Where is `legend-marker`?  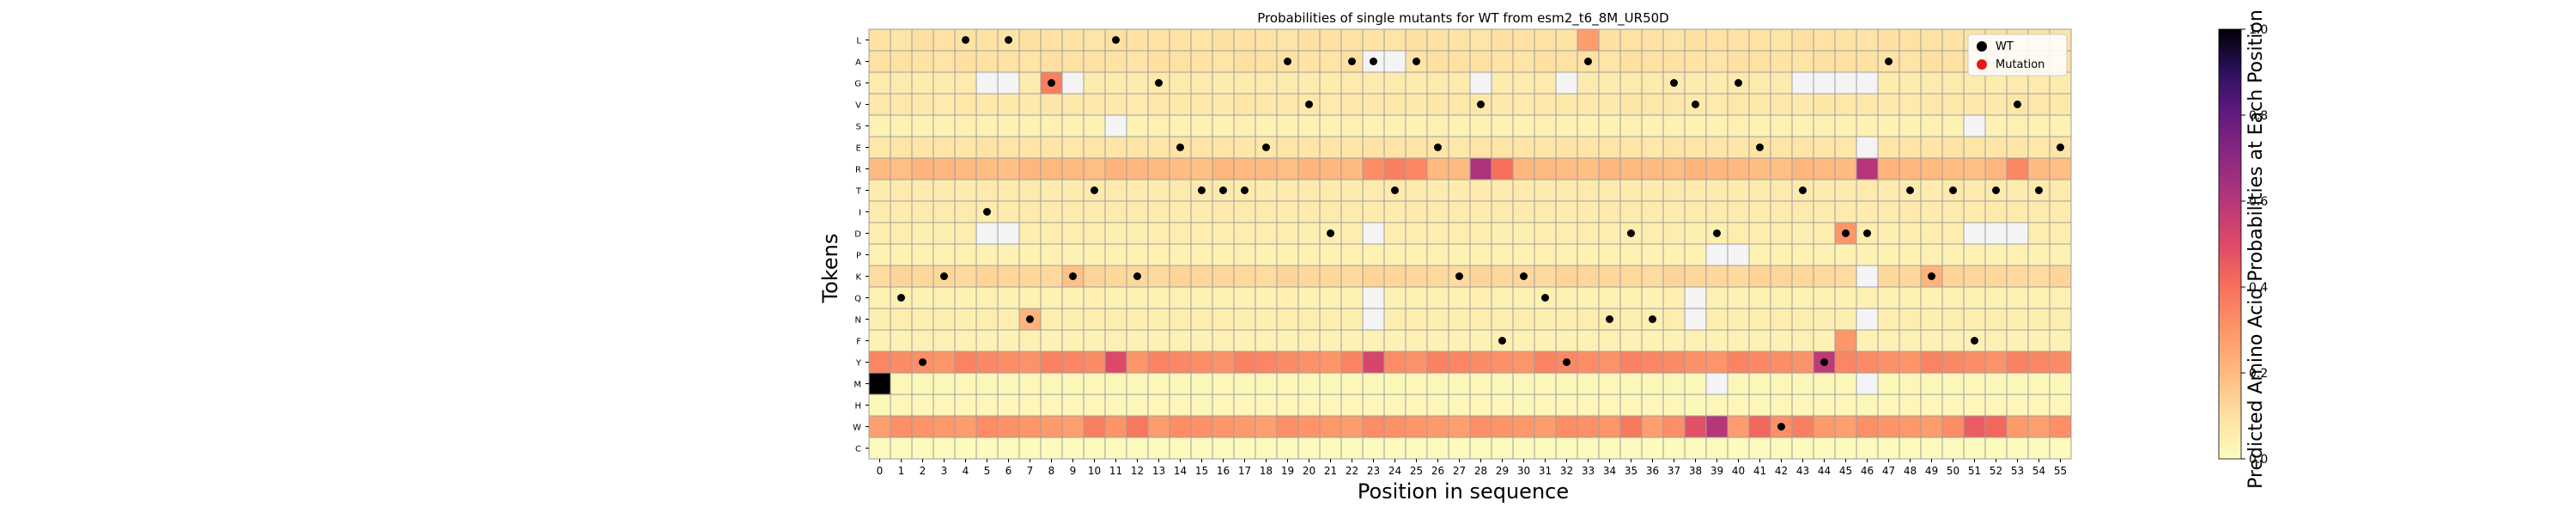
legend-marker is located at coordinates (1982, 46).